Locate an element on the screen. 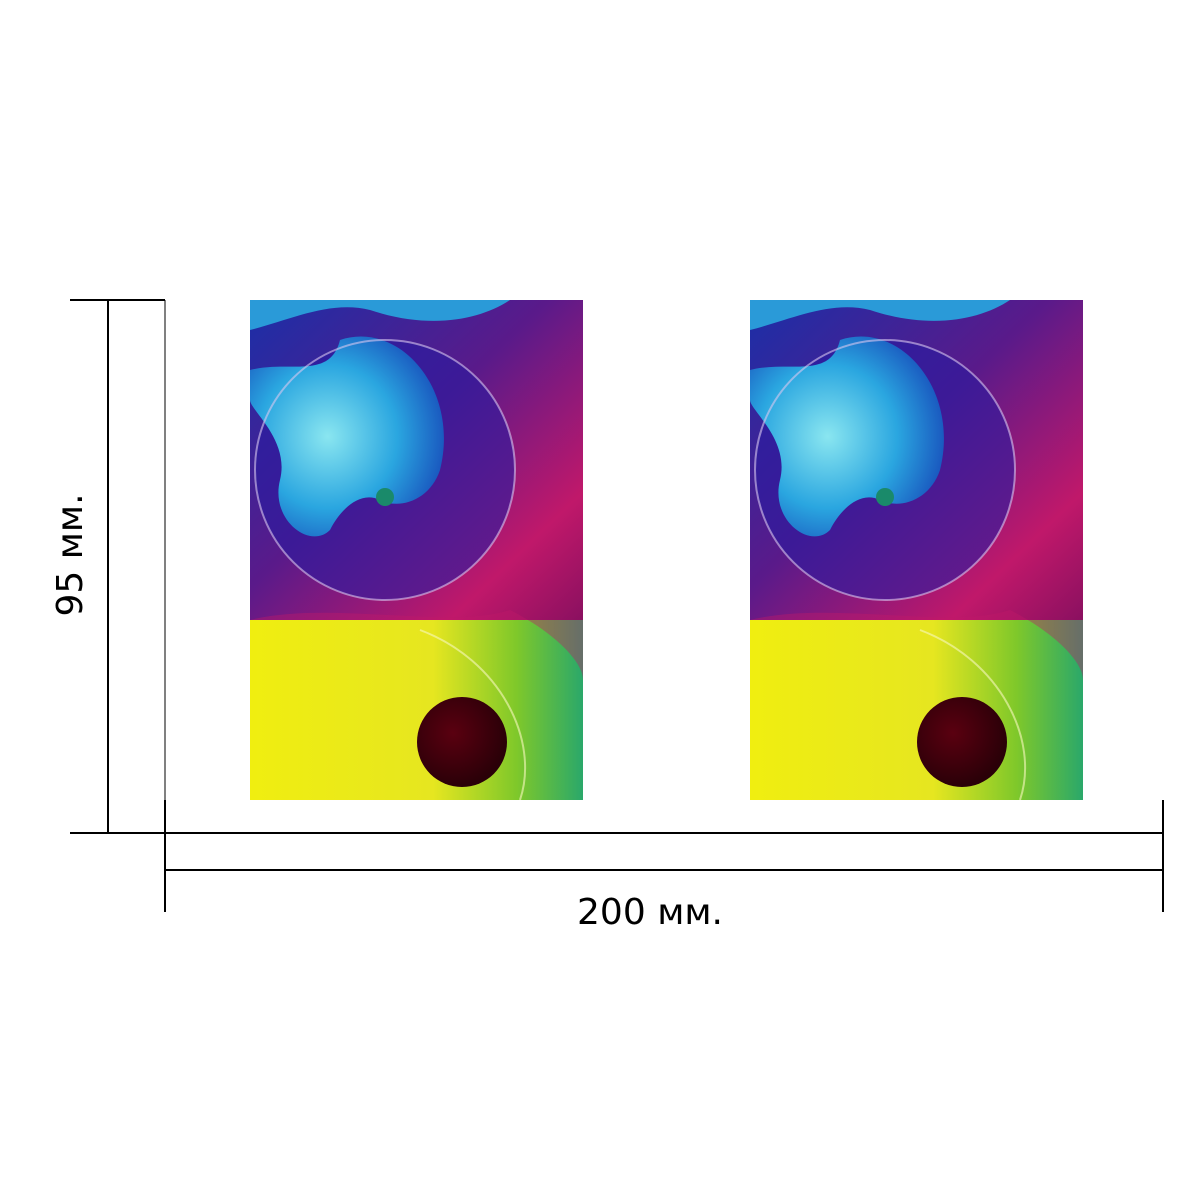 The image size is (1200, 1200). height-dimension: 95 мм. is located at coordinates (108, 566).